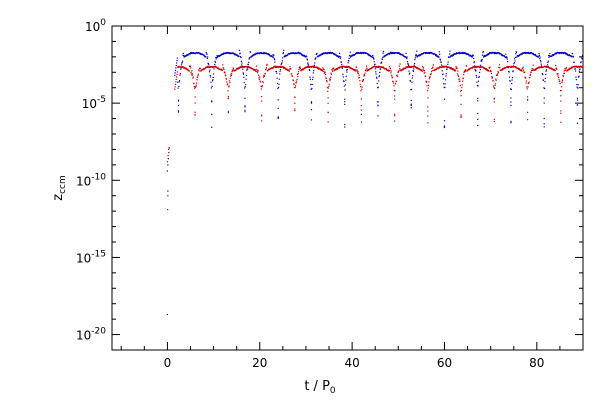 Image resolution: width=600 pixels, height=400 pixels. I want to click on y-tick-label: 10-10, so click(91, 180).